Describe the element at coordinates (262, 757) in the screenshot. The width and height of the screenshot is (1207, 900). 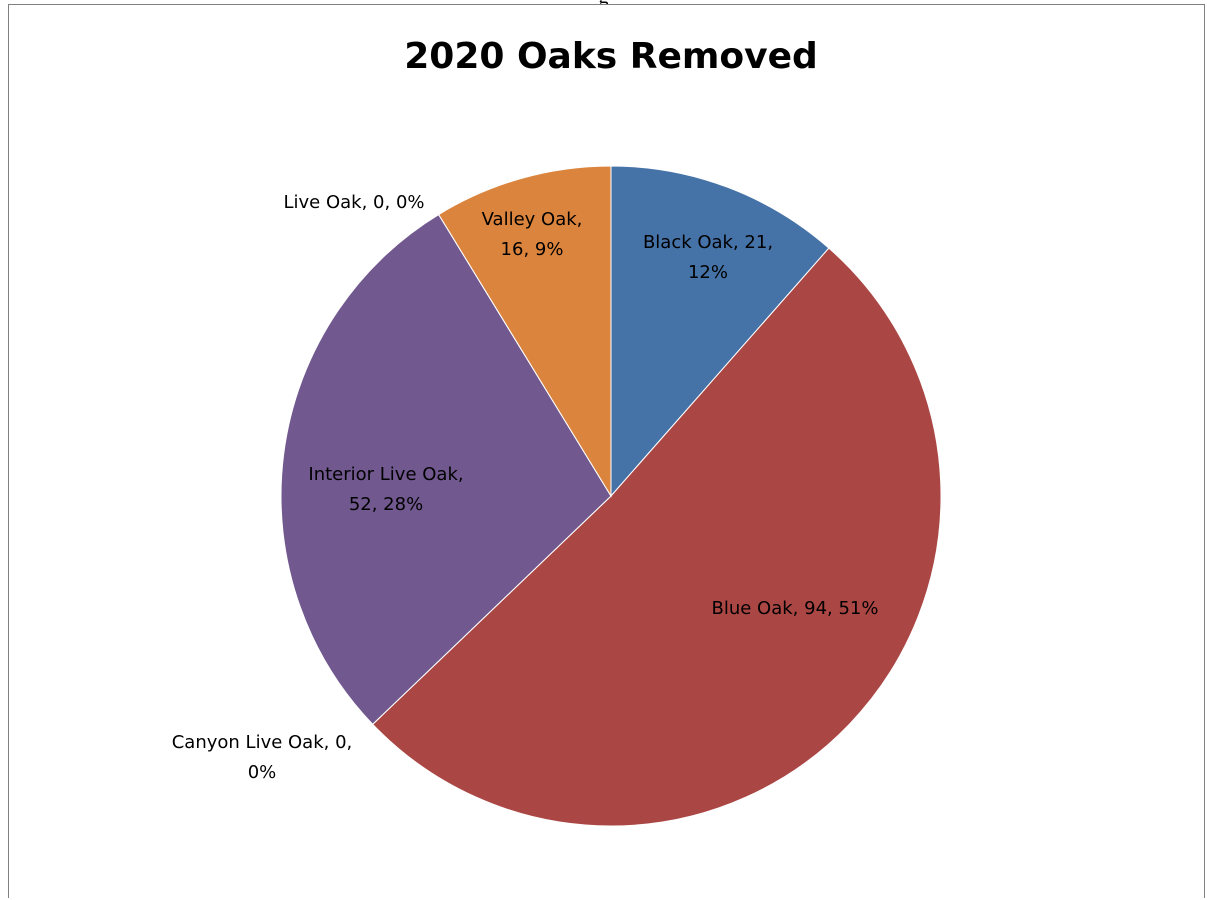
I see `data-label-canyon-live-oak: Canyon Live Oak, 0, 0%` at that location.